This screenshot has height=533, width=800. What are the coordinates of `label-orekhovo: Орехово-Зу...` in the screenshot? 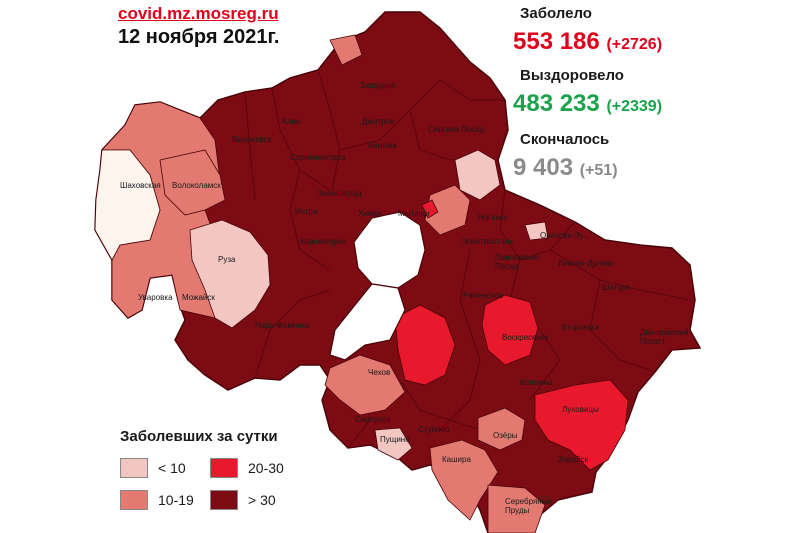 It's located at (564, 235).